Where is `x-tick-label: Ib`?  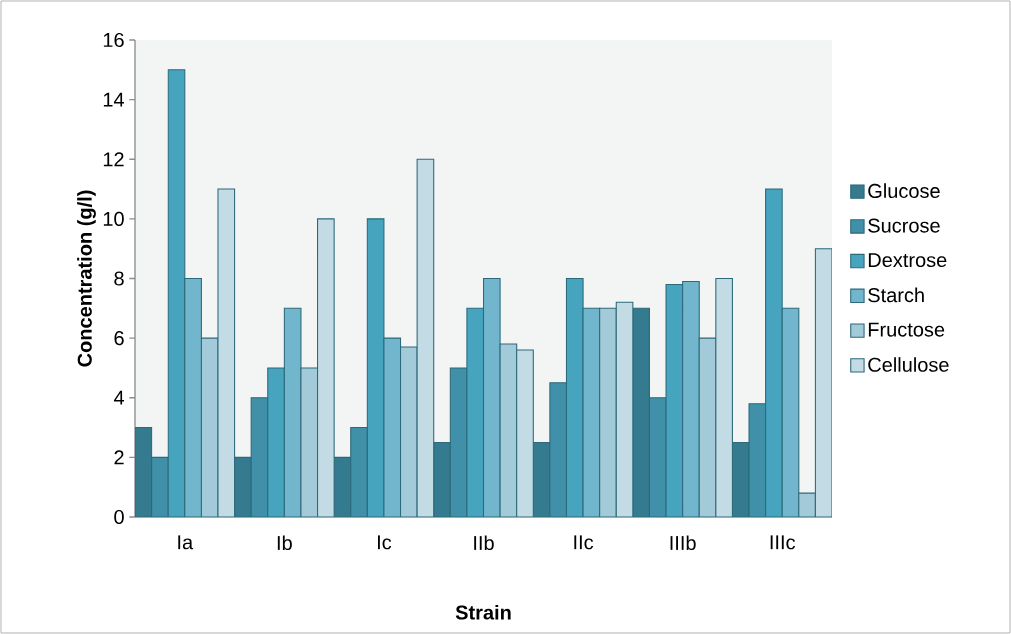 x-tick-label: Ib is located at coordinates (284, 543).